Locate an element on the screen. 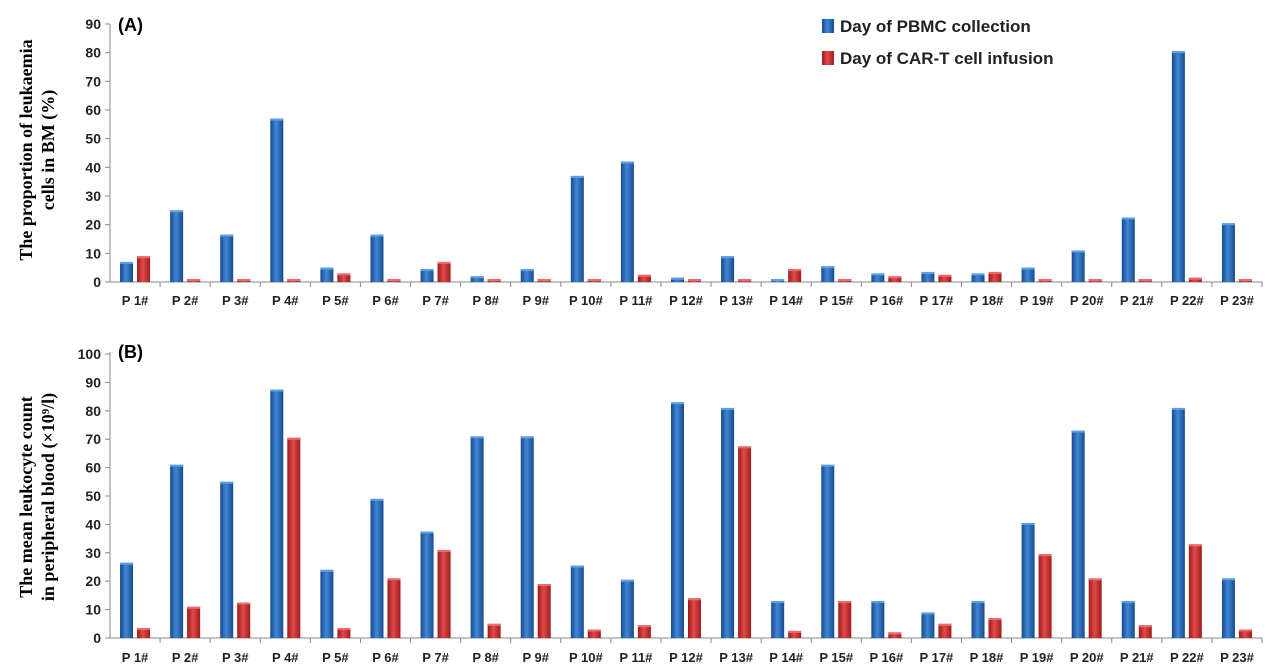 The height and width of the screenshot is (670, 1268). panel-a-y-tick-label: 80 is located at coordinates (93, 53).